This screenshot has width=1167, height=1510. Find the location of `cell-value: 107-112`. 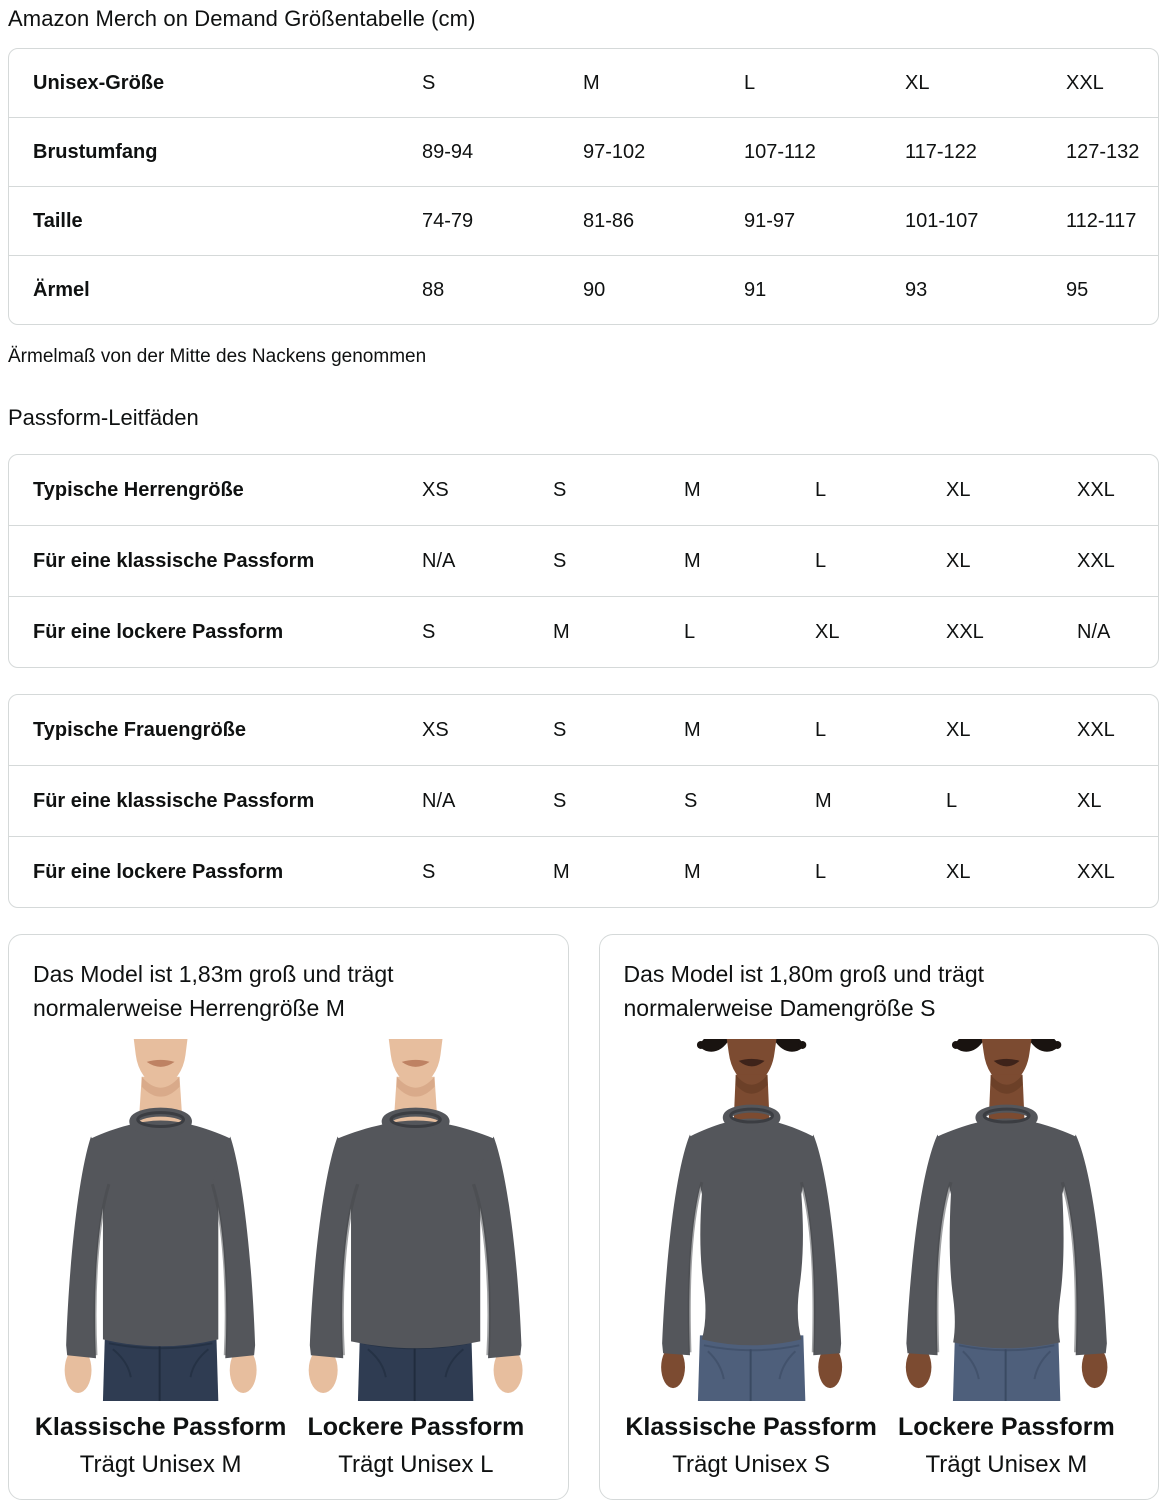

cell-value: 107-112 is located at coordinates (780, 151).